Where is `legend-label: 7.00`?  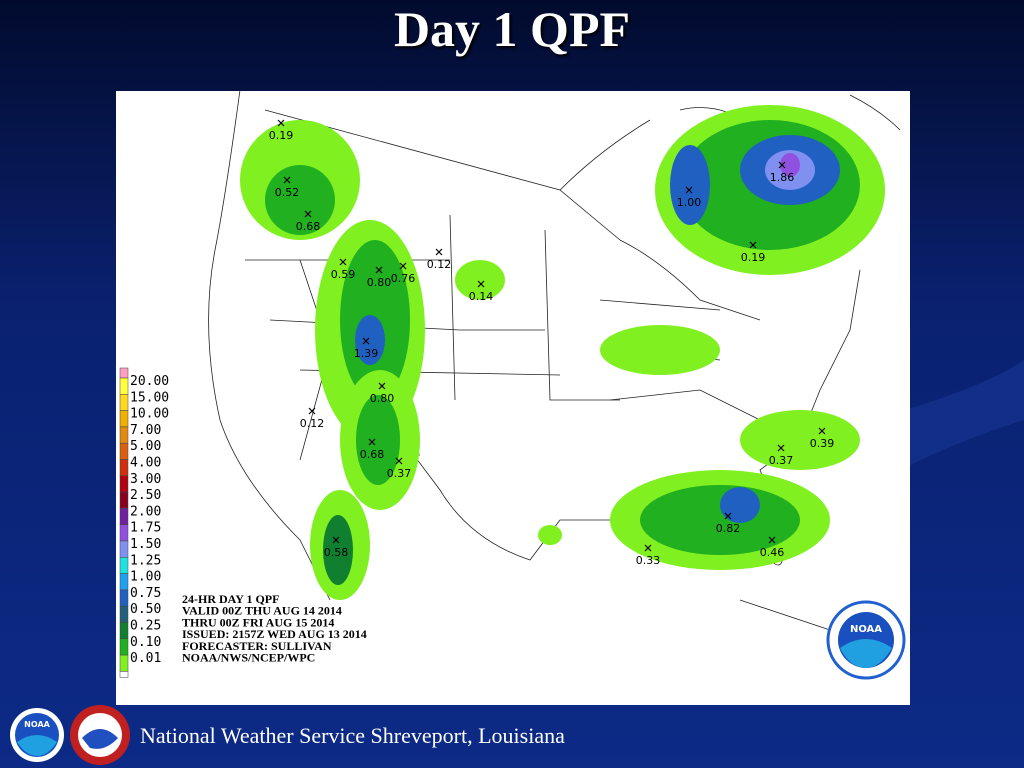
legend-label: 7.00 is located at coordinates (145, 430).